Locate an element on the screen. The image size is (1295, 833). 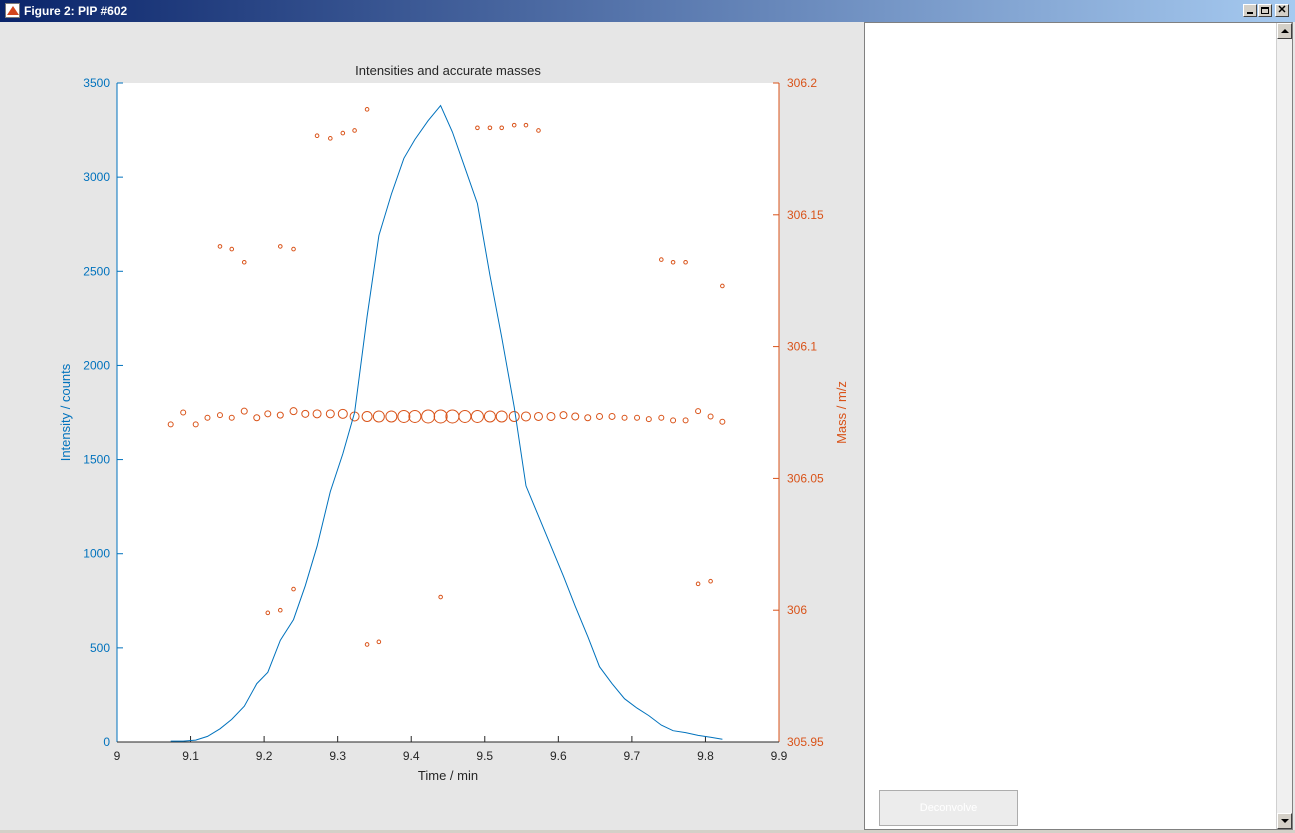
x-tick-label: 9.8 is located at coordinates (705, 756).